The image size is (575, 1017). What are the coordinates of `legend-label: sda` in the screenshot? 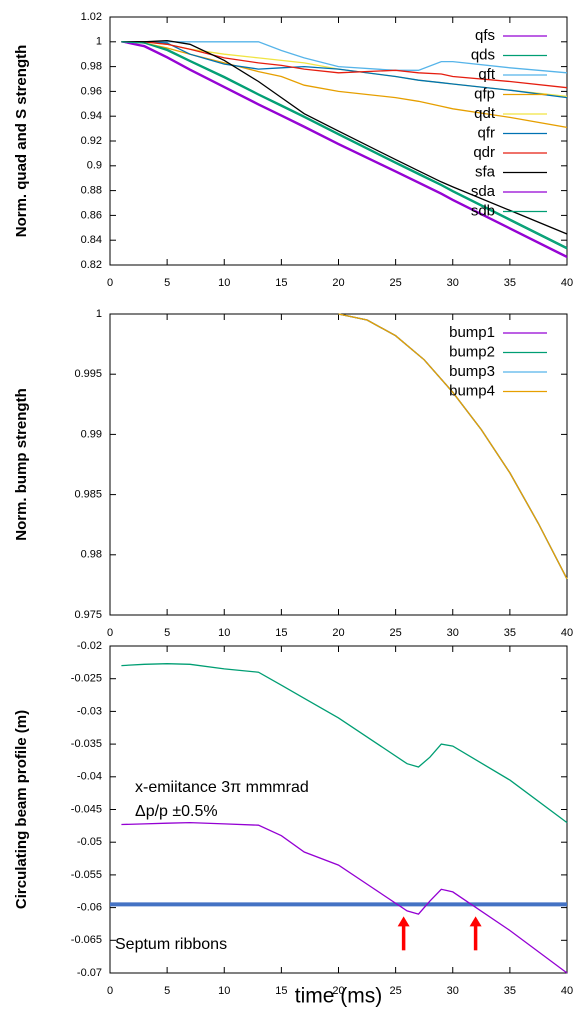 It's located at (483, 191).